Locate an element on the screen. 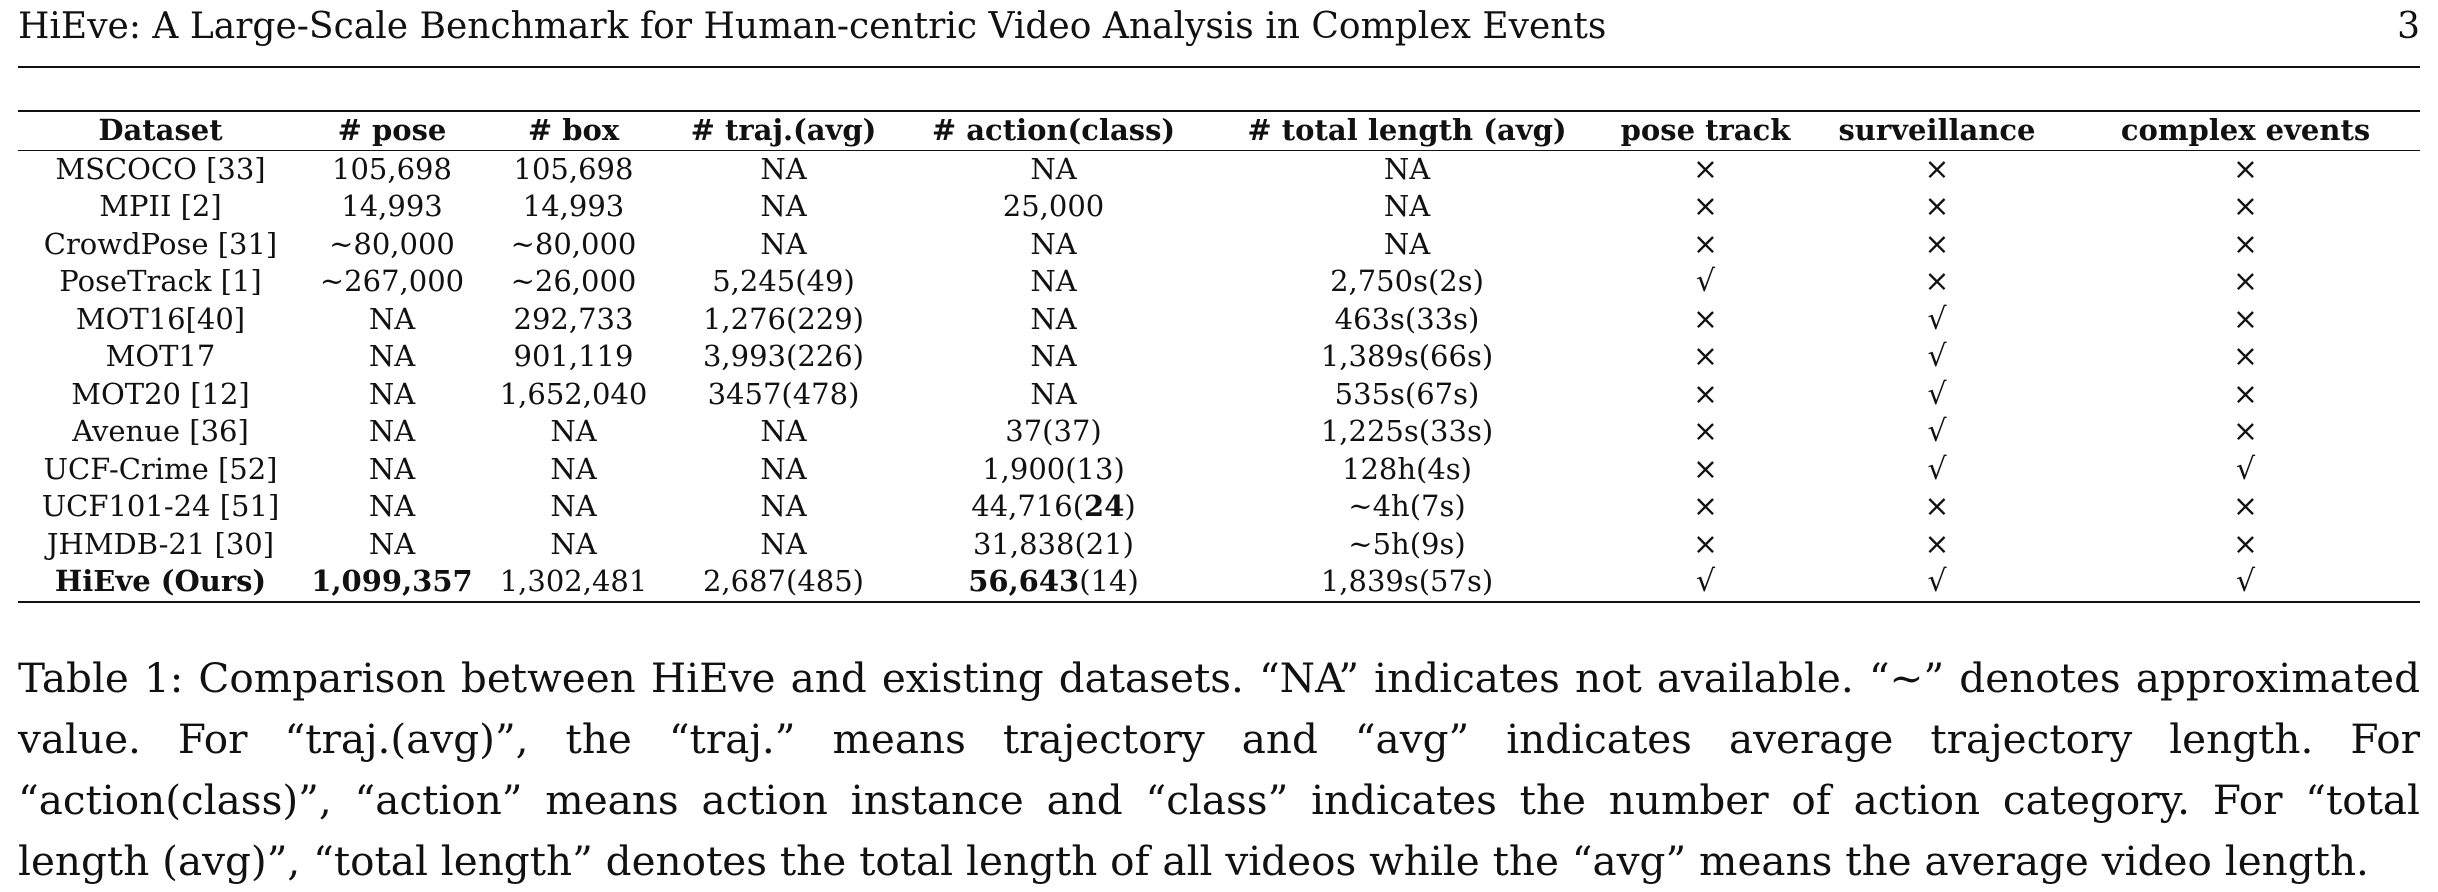  cell-traj: 2,687(485) is located at coordinates (783, 583).